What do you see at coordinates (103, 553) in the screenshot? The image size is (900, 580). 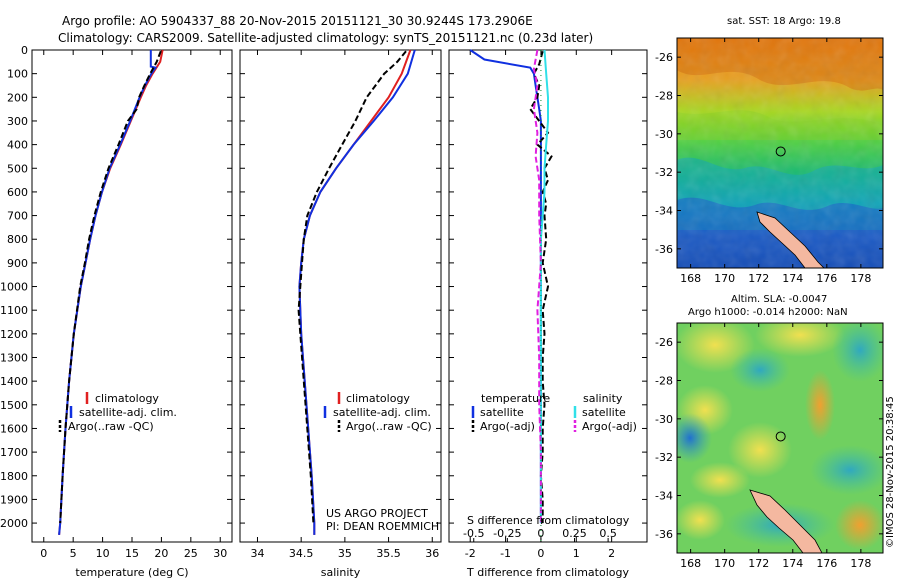 I see `x-tick-label: 10` at bounding box center [103, 553].